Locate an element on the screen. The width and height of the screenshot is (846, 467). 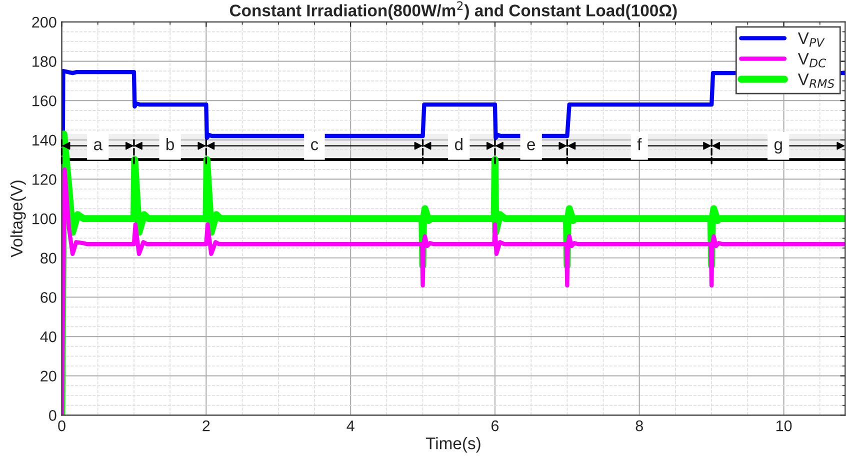
y-tick-label: 40 is located at coordinates (48, 336).